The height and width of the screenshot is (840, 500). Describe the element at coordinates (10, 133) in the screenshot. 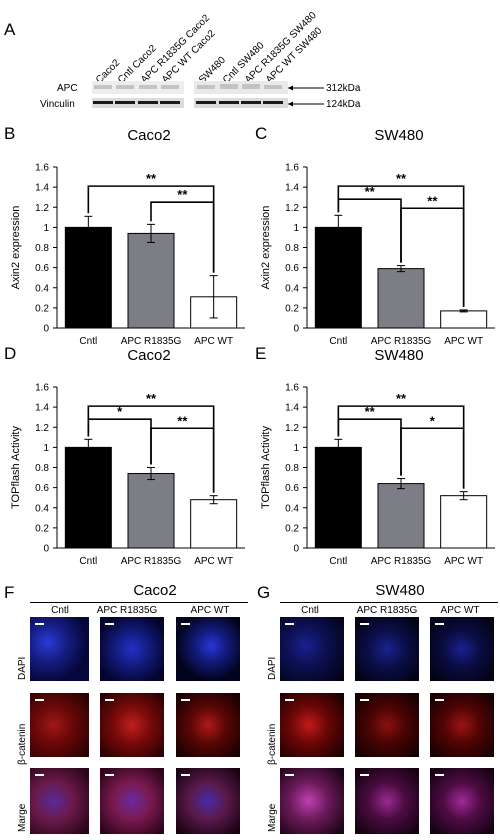

I see `panel-label-b: B` at that location.